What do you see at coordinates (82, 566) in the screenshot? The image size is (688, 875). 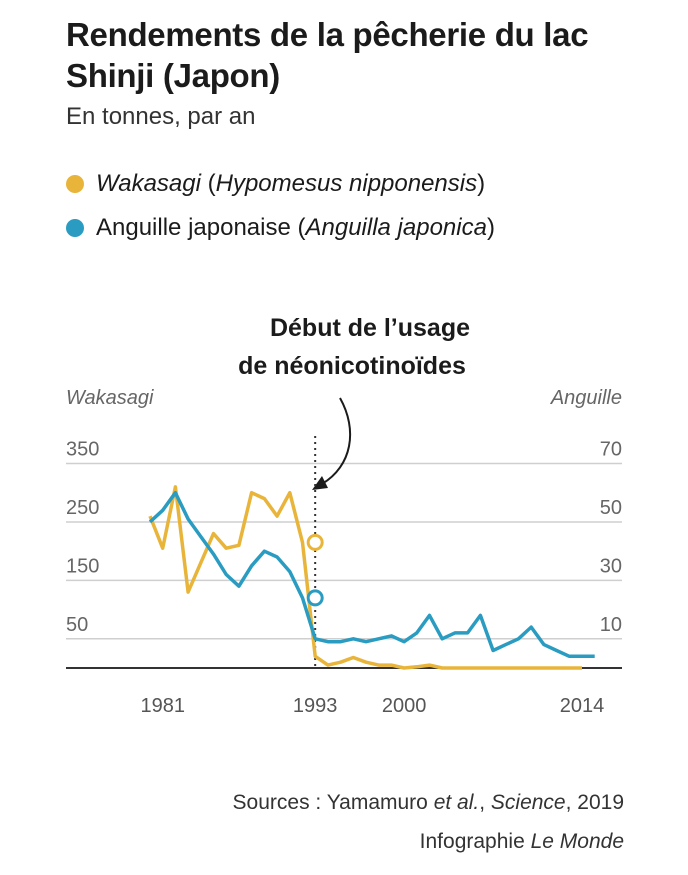 I see `left-tick-label: 150` at bounding box center [82, 566].